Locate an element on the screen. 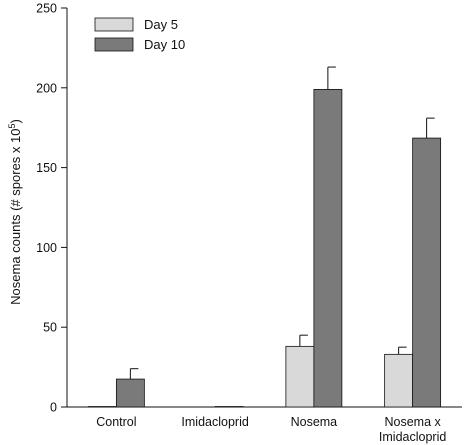 The height and width of the screenshot is (445, 475). legend-label: Day 5 is located at coordinates (161, 24).